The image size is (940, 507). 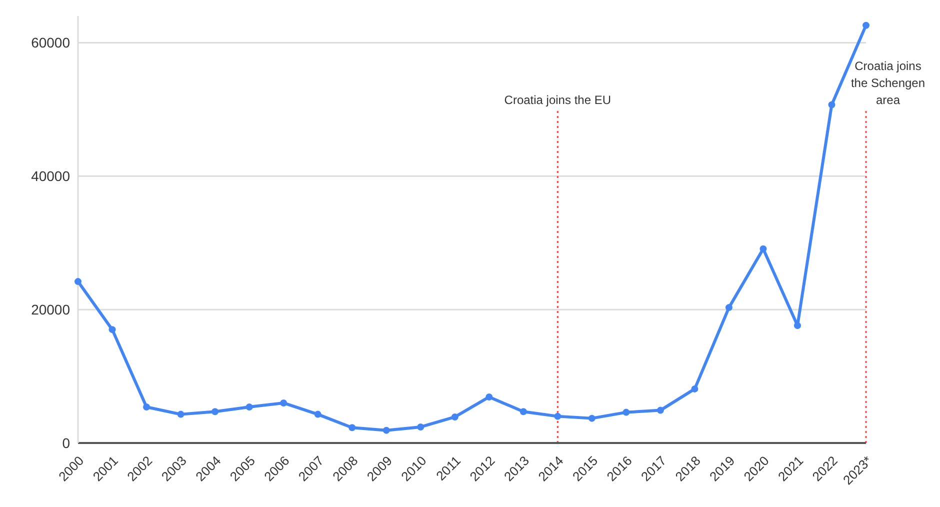 What do you see at coordinates (888, 82) in the screenshot?
I see `ref-line-label: Croatia joins the Schengen area` at bounding box center [888, 82].